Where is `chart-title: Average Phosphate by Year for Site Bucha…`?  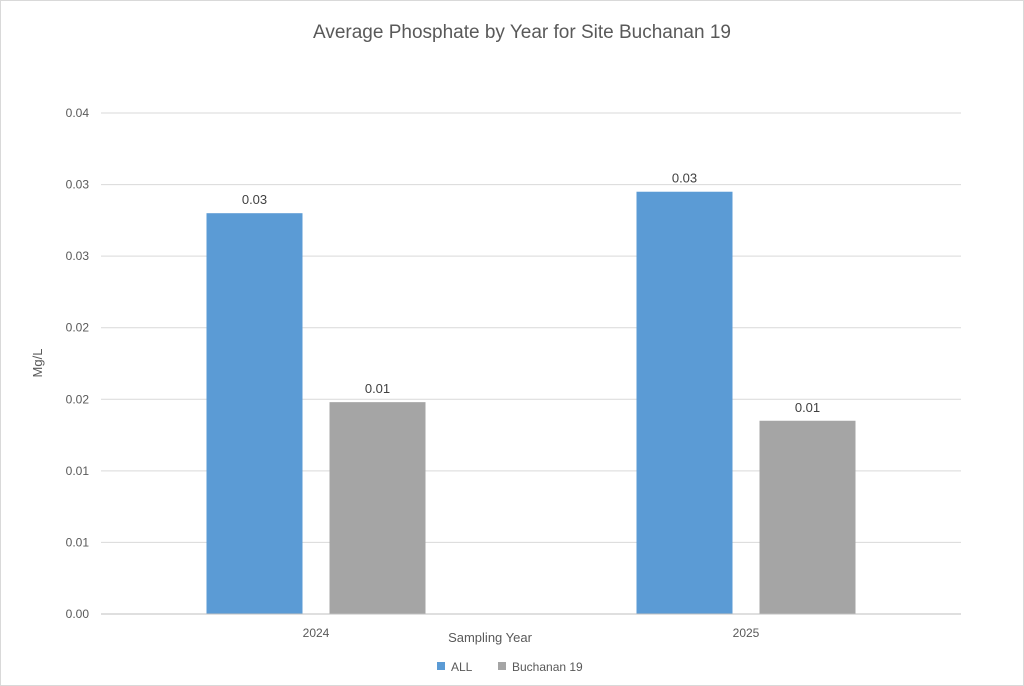 chart-title: Average Phosphate by Year for Site Bucha… is located at coordinates (522, 32).